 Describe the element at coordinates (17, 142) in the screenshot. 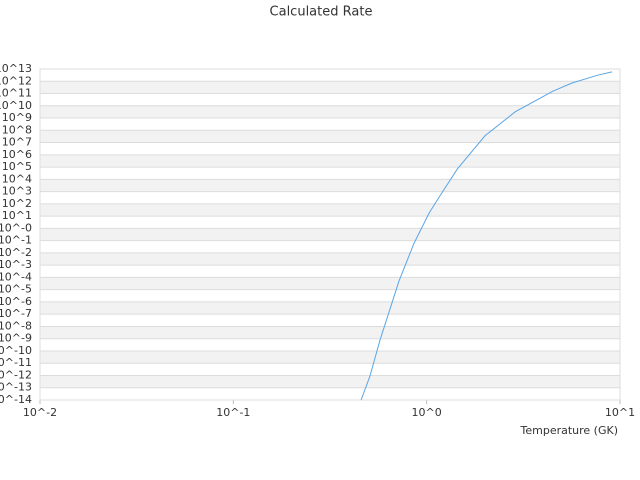

I see `y-tick-label: 10^7` at that location.